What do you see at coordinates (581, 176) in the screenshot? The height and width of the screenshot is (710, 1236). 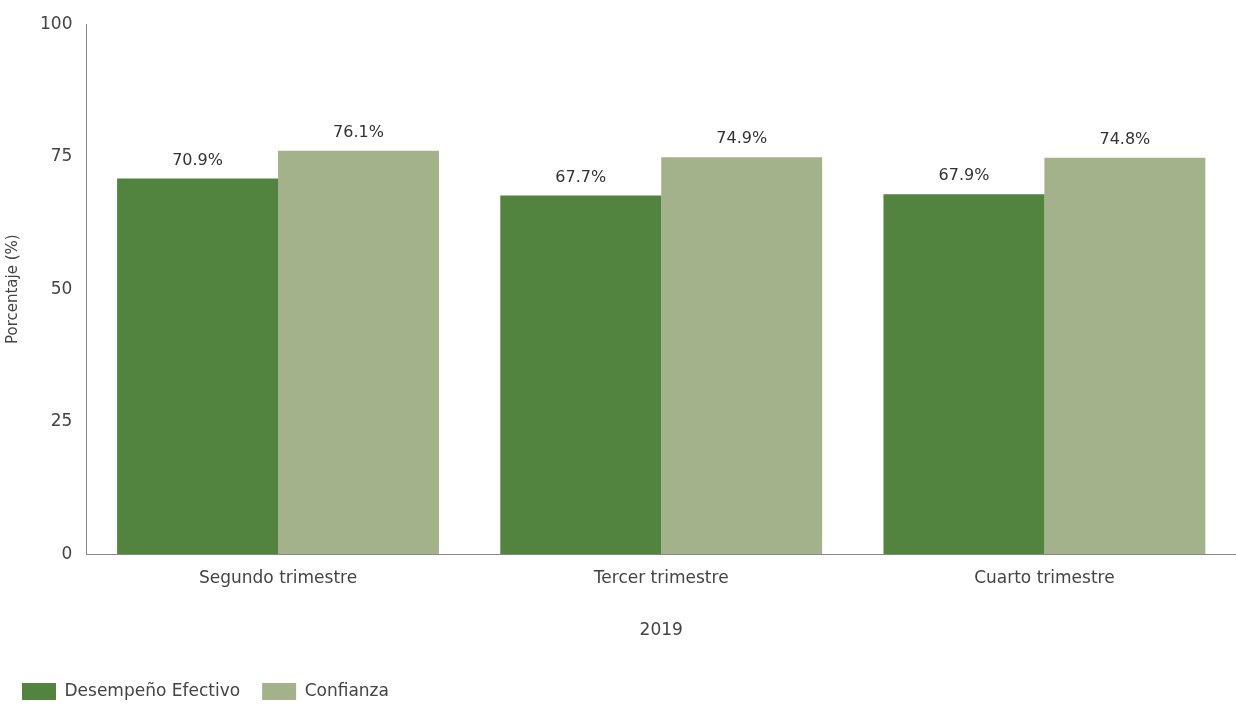 I see `data-label: 67.7%` at bounding box center [581, 176].